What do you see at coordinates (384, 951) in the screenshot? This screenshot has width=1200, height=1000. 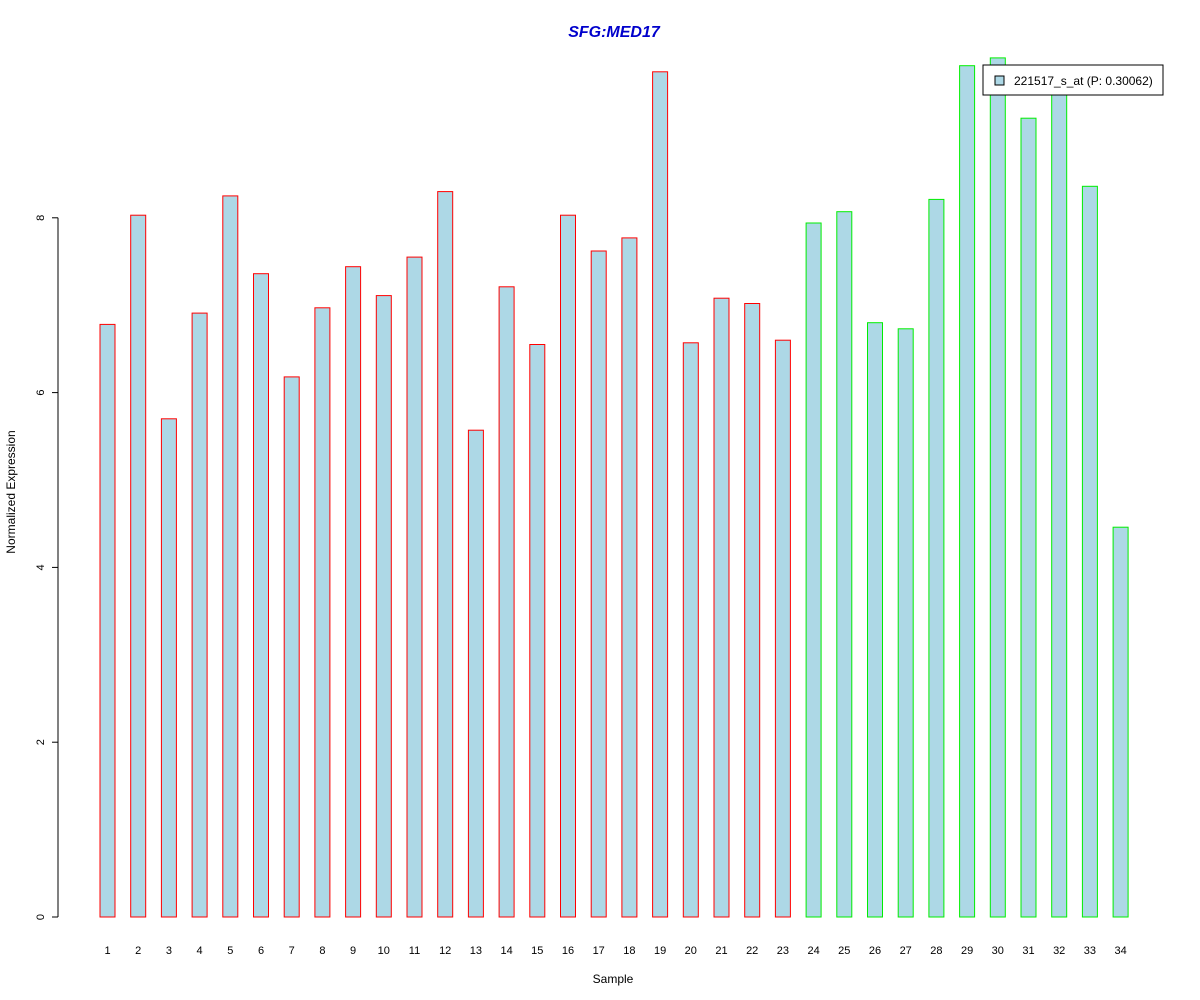 I see `x-tick-label: 10` at bounding box center [384, 951].